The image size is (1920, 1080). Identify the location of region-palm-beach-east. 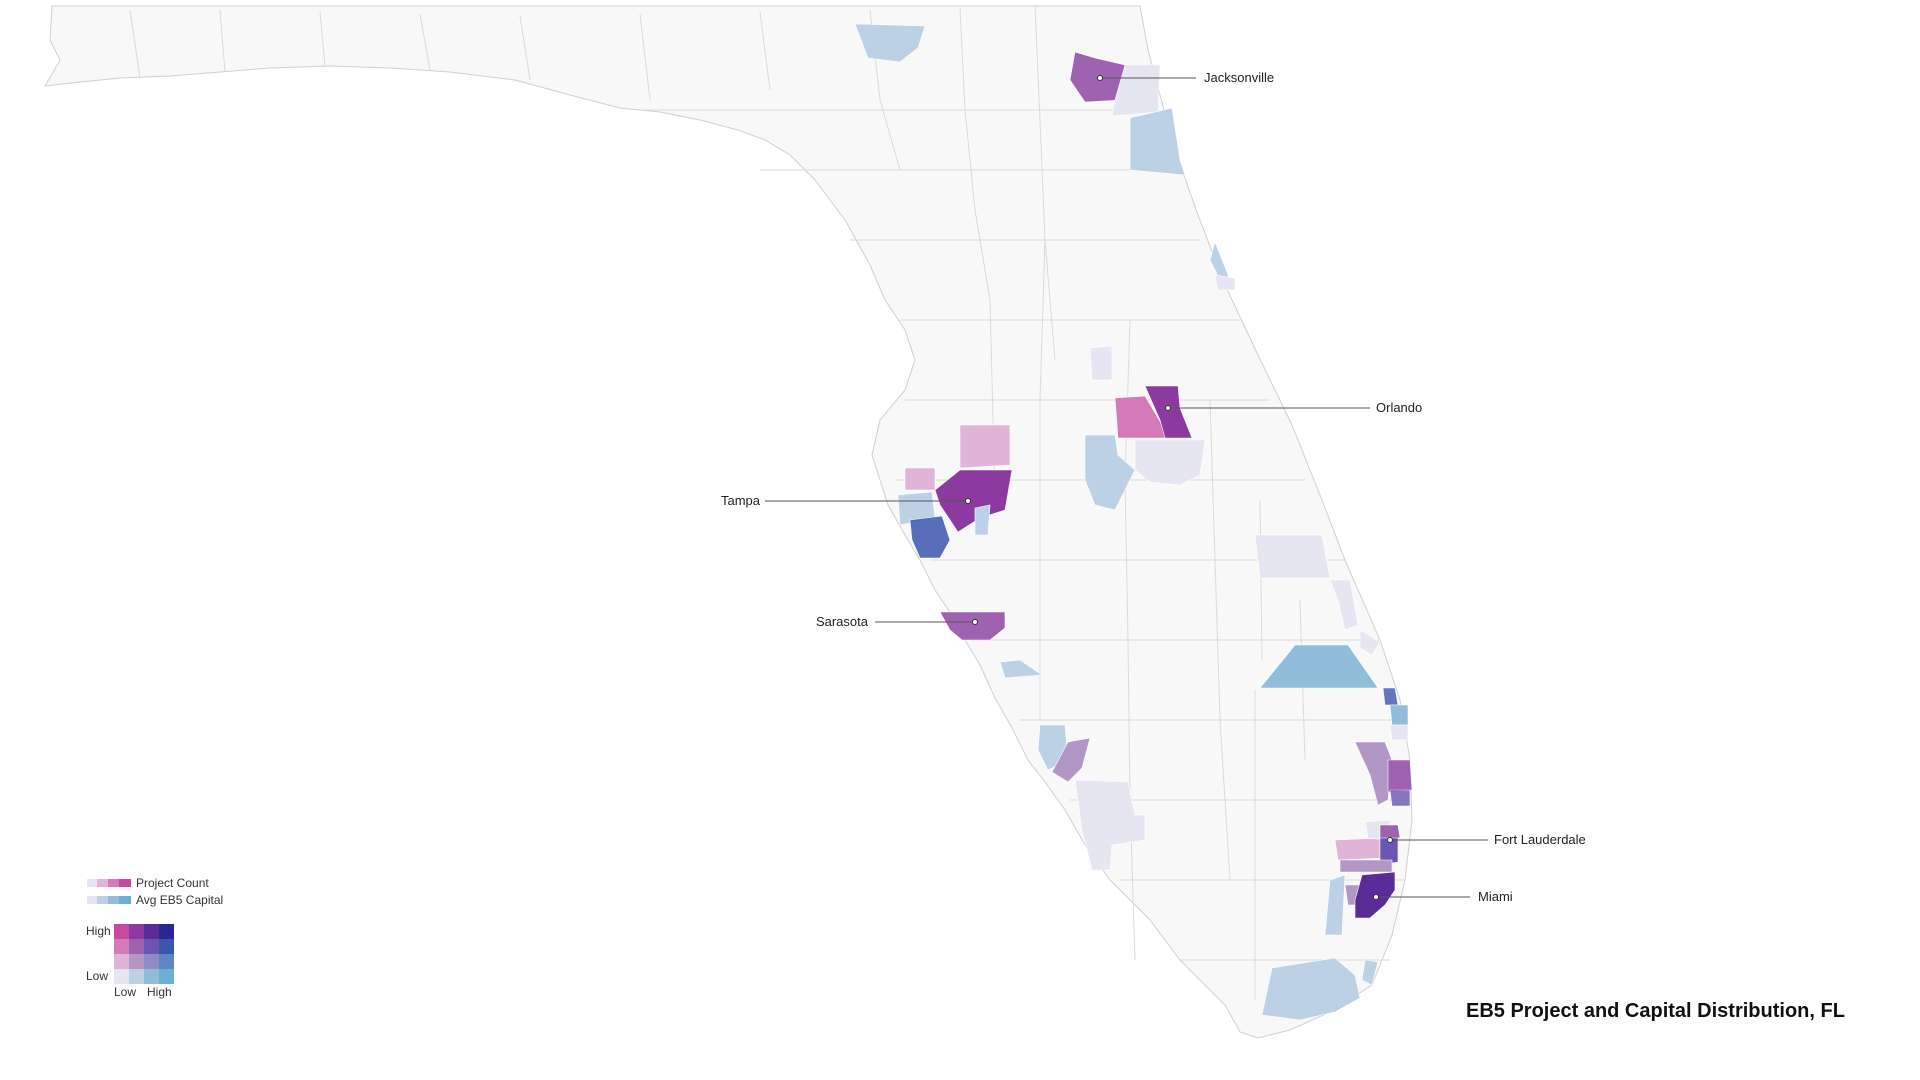
(1400, 776).